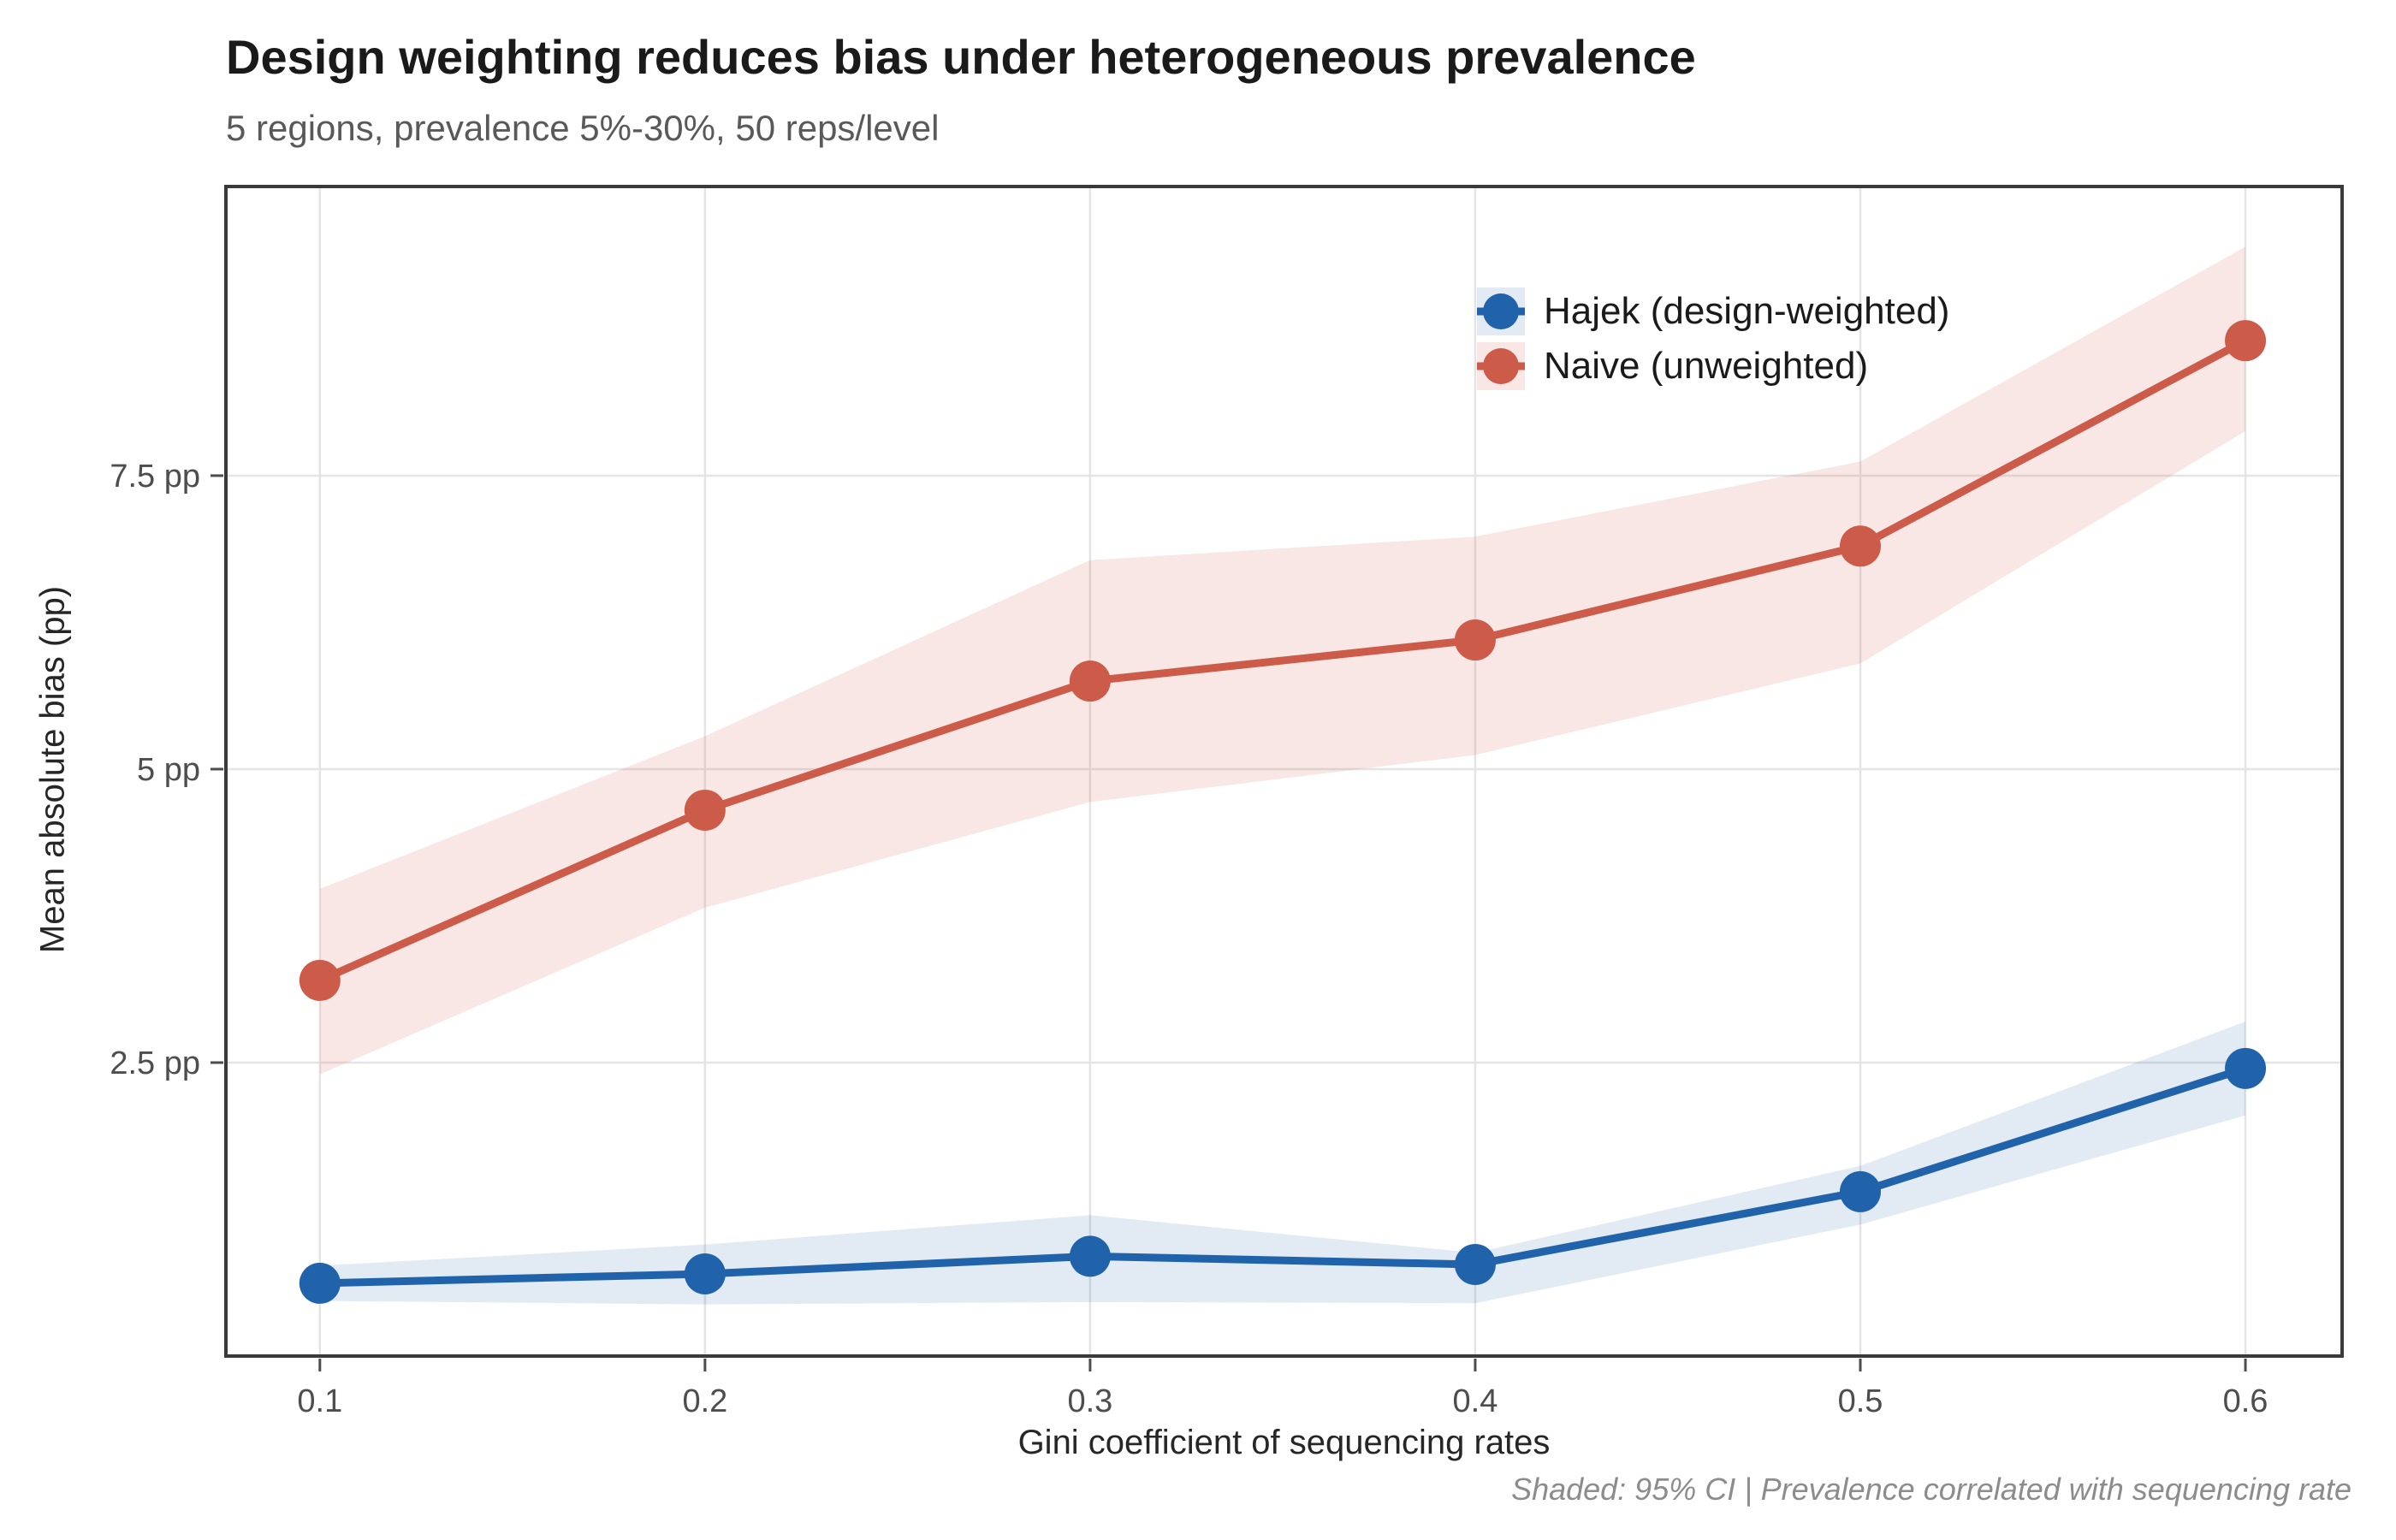 This screenshot has height=1540, width=2396. I want to click on y-tick-label: 7.5 pp, so click(155, 477).